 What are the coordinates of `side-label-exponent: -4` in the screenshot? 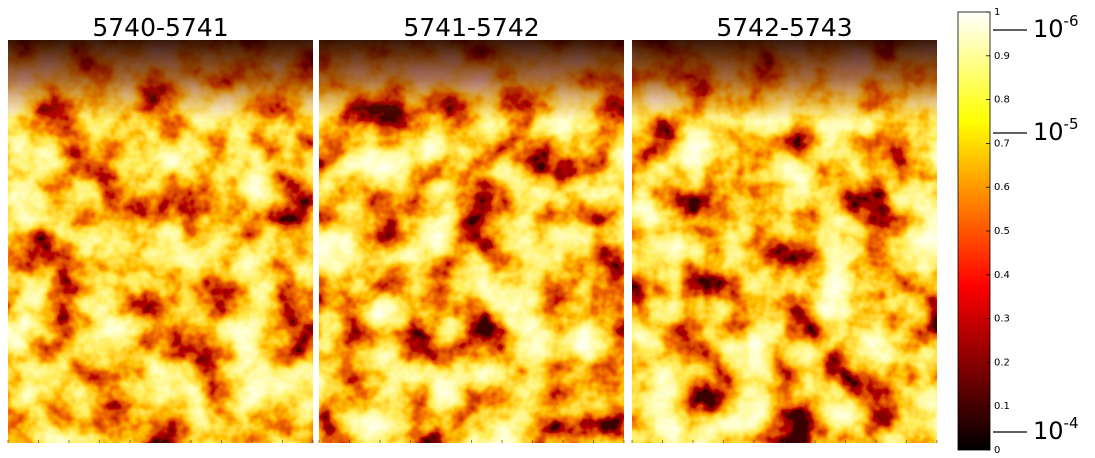 It's located at (1071, 423).